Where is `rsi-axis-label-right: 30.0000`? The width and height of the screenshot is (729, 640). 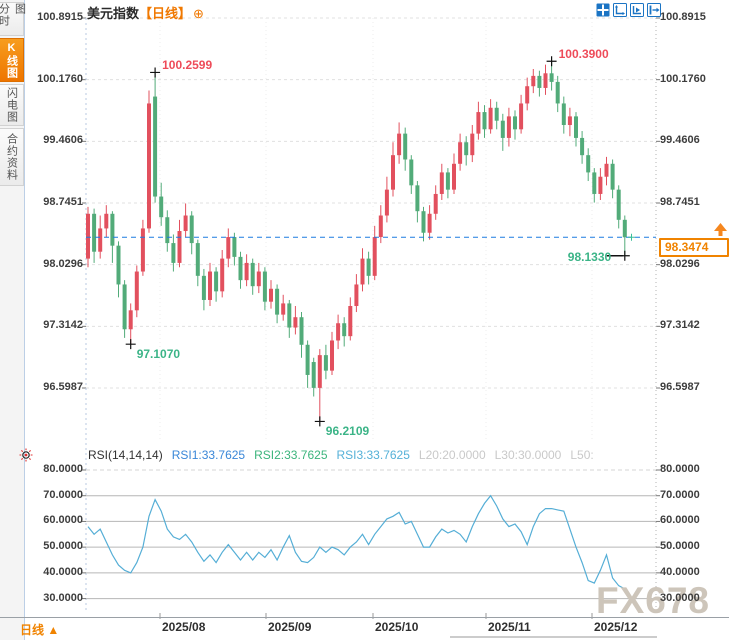
rsi-axis-label-right: 30.0000 is located at coordinates (680, 597).